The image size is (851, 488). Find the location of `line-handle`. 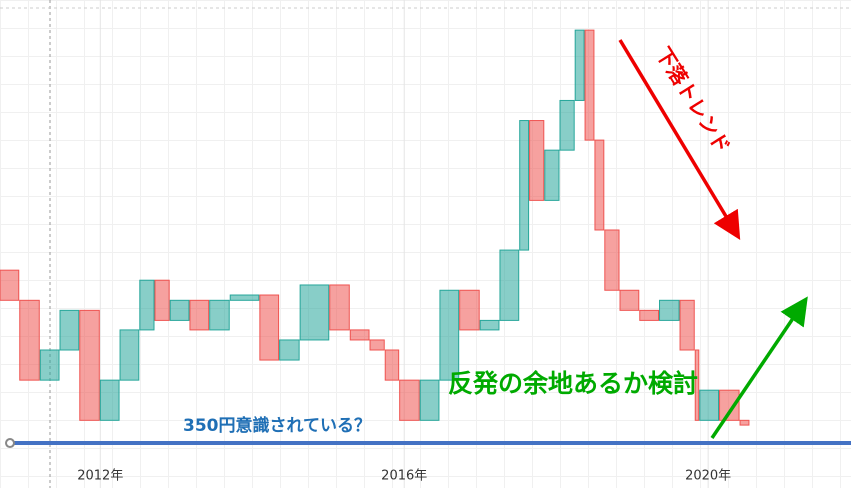

line-handle is located at coordinates (10, 443).